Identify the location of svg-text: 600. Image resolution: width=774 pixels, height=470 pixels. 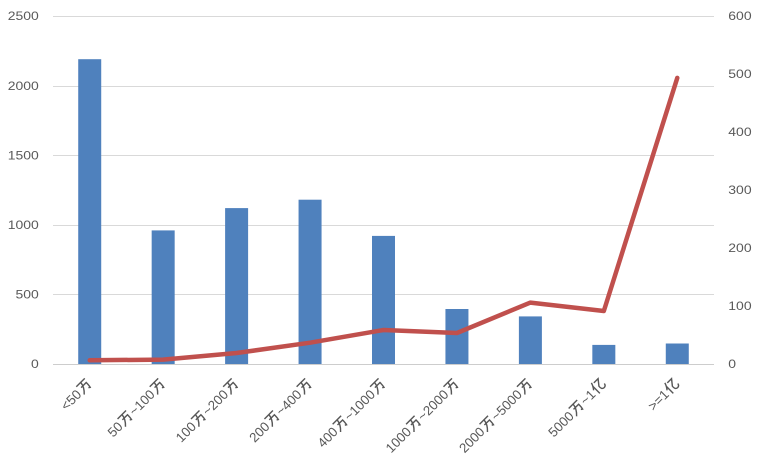
(739, 16).